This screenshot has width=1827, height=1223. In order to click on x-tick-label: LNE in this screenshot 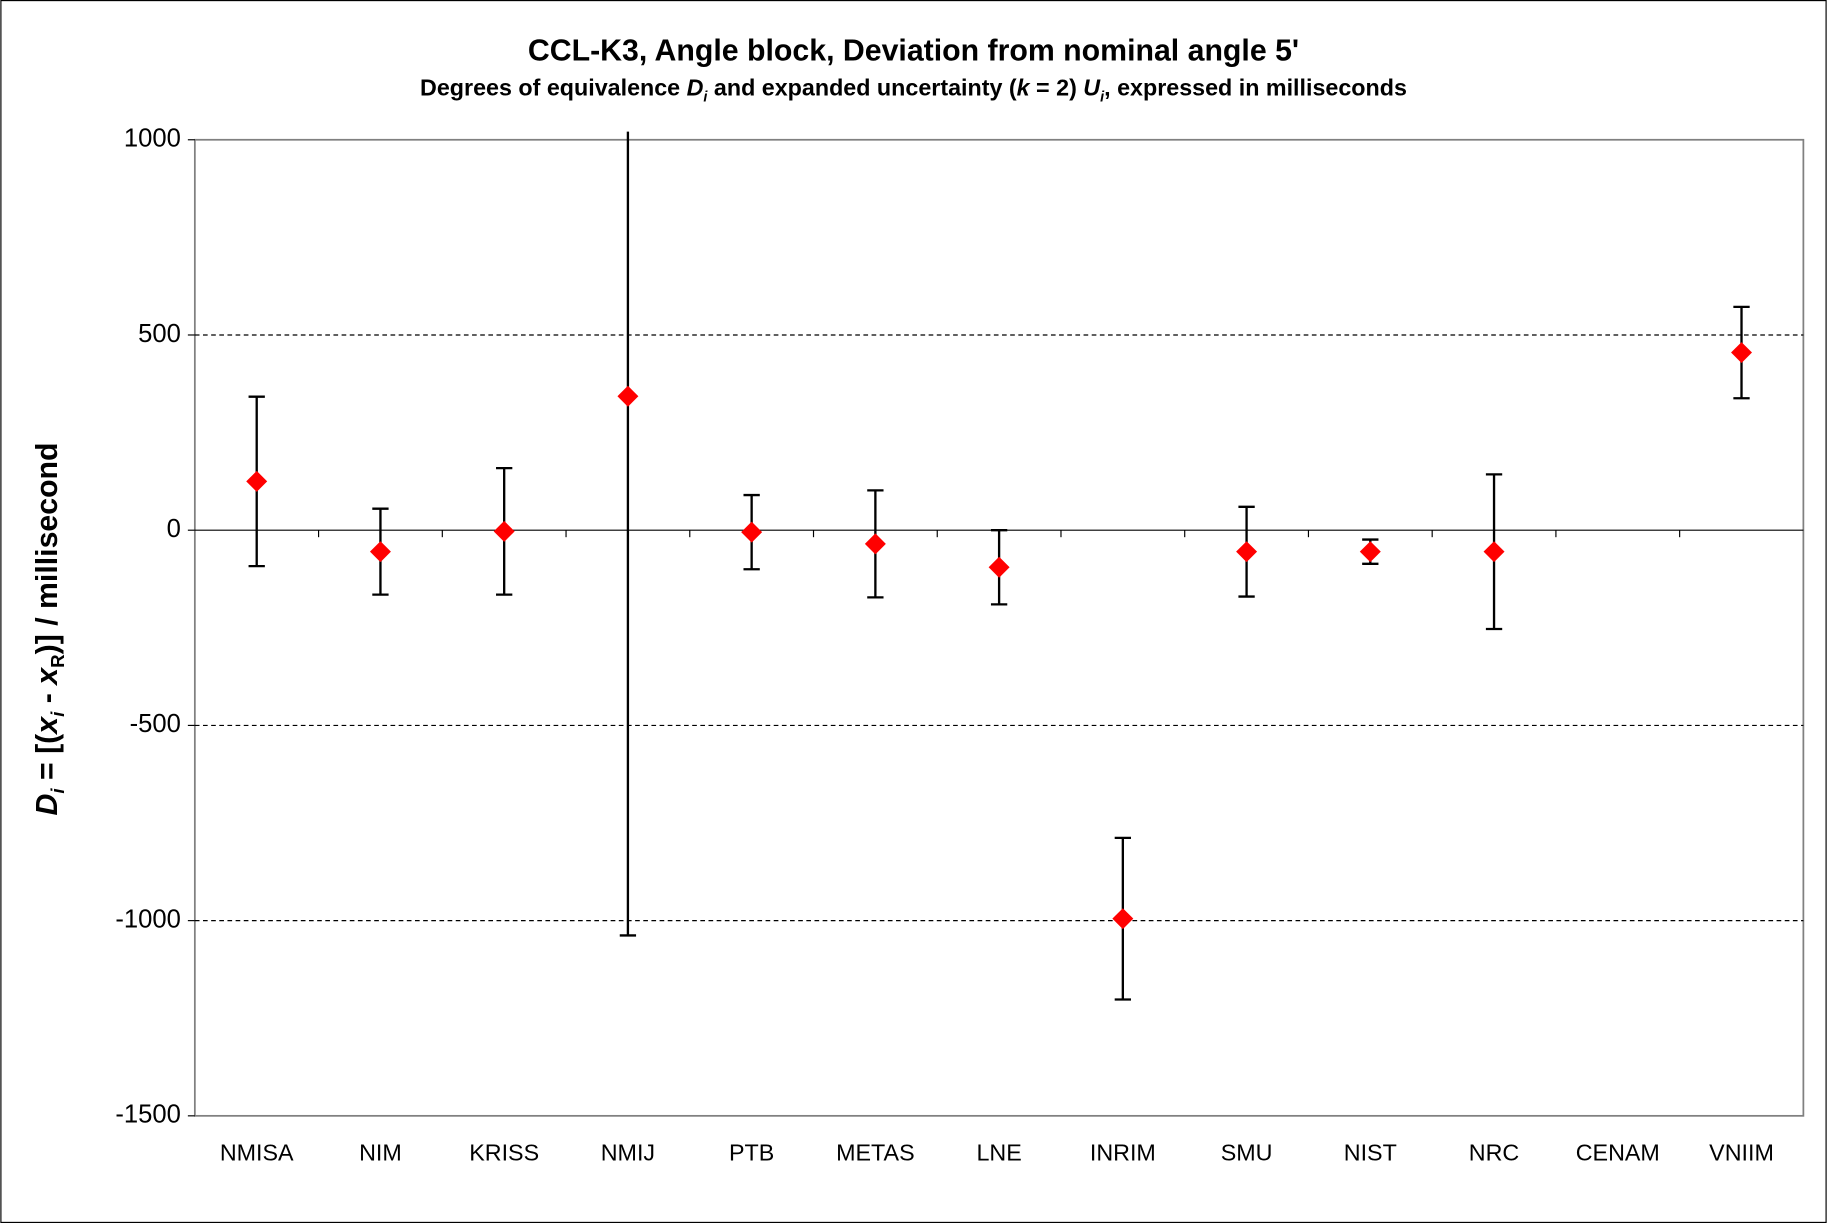, I will do `click(998, 1152)`.